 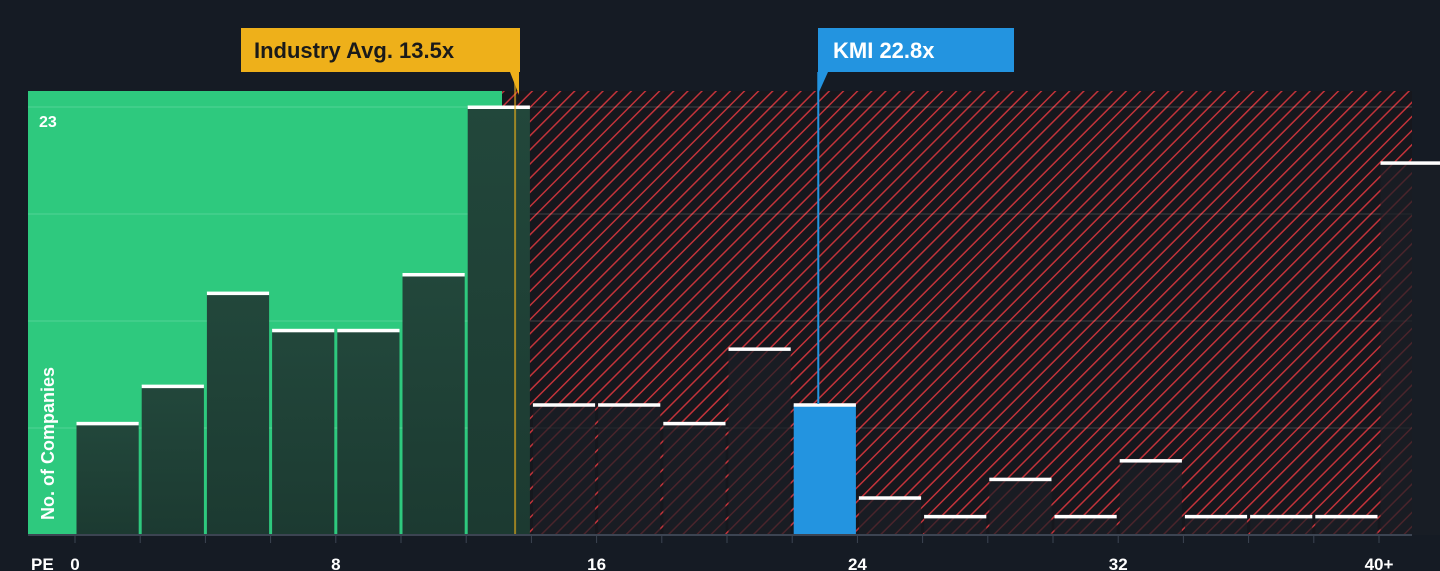 I want to click on x-tick-label: 32, so click(x=1118, y=563).